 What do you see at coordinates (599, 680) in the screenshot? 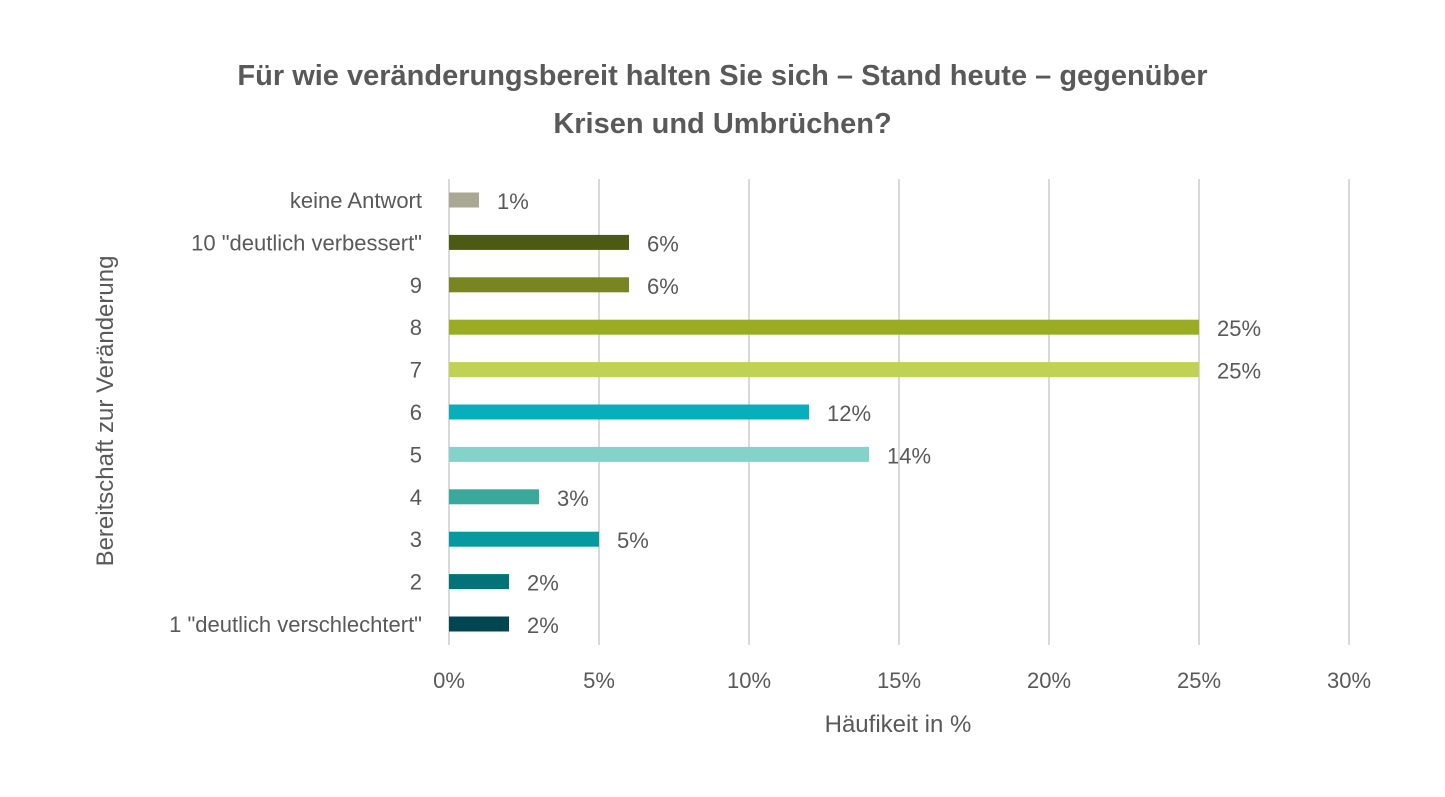
I see `x-tick-label: 5%` at bounding box center [599, 680].